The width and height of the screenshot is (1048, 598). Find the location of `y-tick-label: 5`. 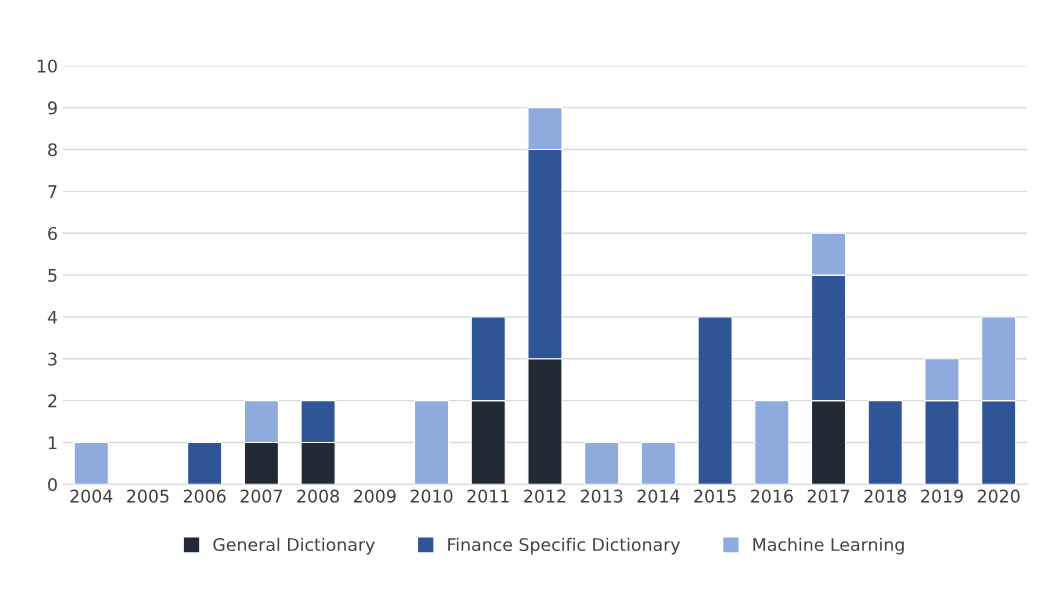

y-tick-label: 5 is located at coordinates (52, 275).